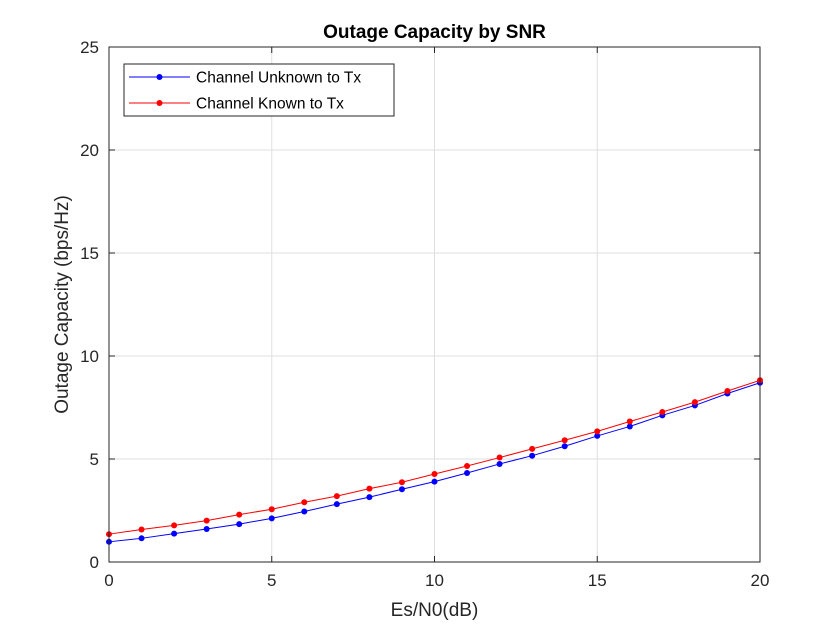 This screenshot has height=630, width=840. I want to click on y-tick-label: 25, so click(89, 47).